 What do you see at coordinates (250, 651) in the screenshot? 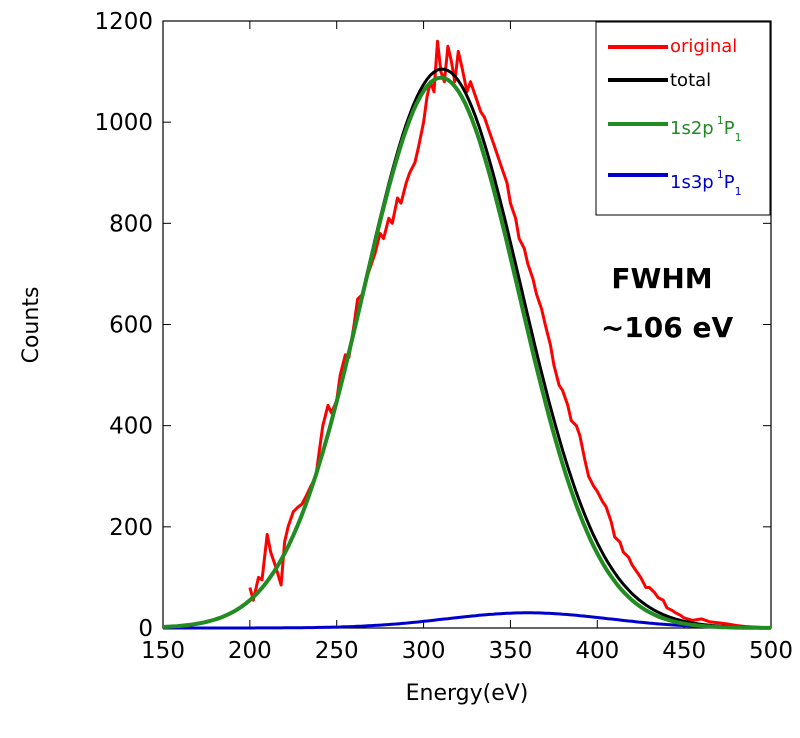
I see `x-tick-label: 200` at bounding box center [250, 651].